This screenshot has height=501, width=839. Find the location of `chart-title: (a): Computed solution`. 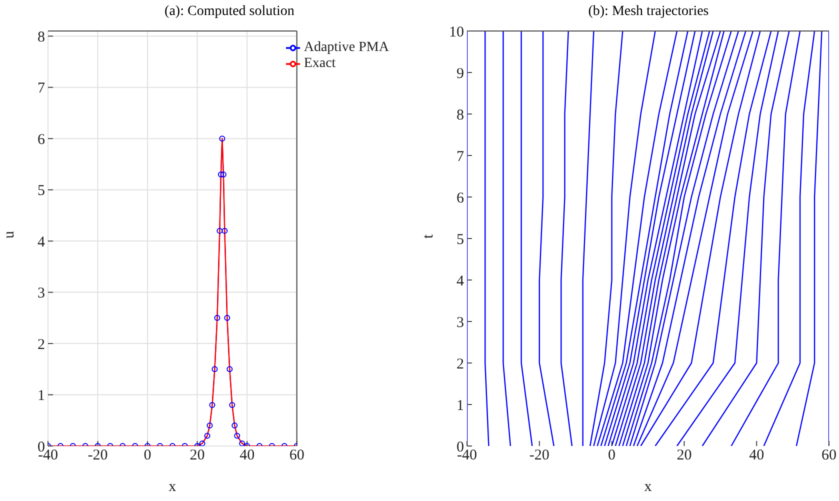

chart-title: (a): Computed solution is located at coordinates (230, 12).